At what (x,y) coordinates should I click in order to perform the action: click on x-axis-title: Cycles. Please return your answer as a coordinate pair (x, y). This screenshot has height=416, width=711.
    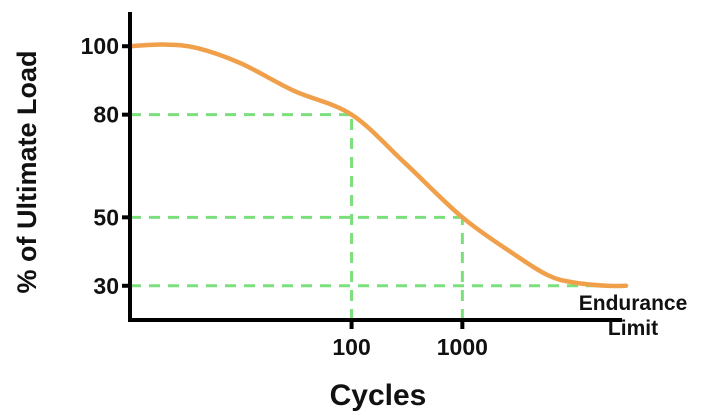
    Looking at the image, I should click on (378, 395).